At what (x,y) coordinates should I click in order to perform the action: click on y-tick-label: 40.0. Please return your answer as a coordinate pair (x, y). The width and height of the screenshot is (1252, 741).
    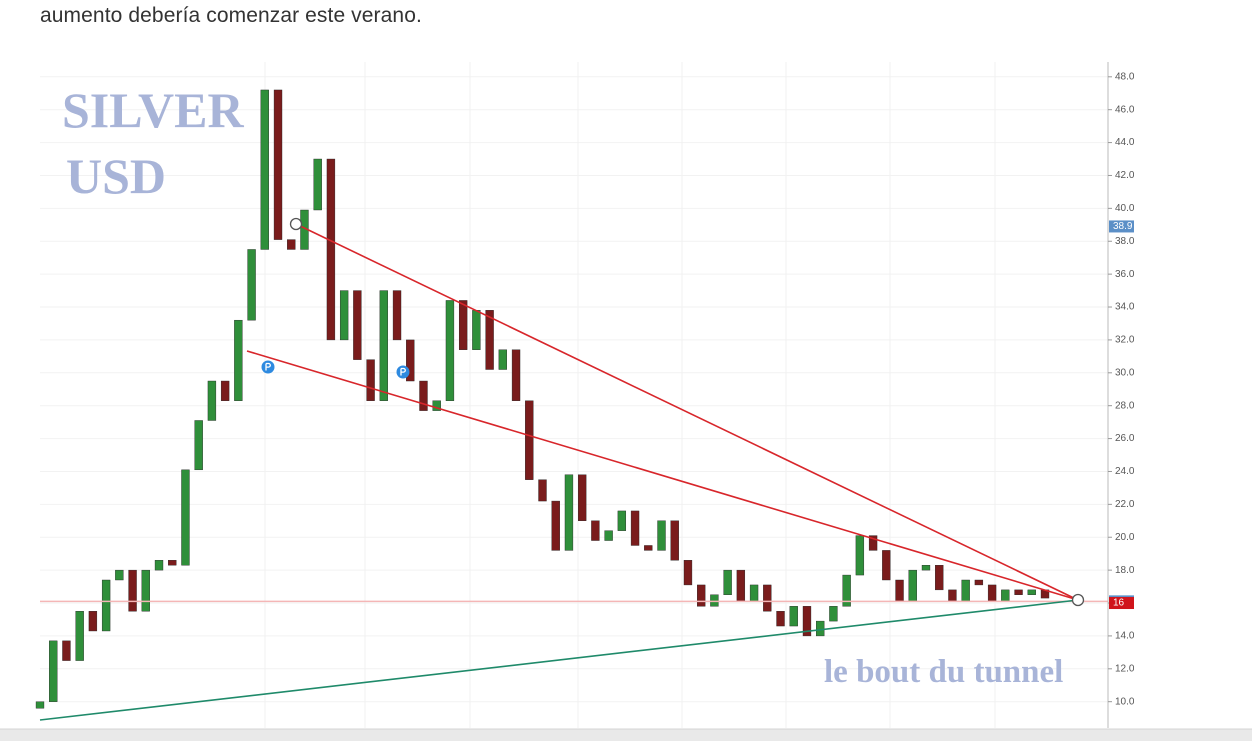
    Looking at the image, I should click on (1125, 208).